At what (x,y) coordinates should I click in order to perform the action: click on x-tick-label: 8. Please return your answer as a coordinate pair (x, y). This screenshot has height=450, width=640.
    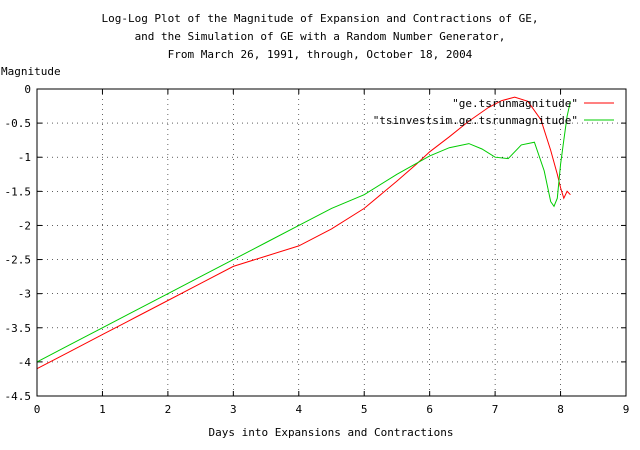
    Looking at the image, I should click on (560, 409).